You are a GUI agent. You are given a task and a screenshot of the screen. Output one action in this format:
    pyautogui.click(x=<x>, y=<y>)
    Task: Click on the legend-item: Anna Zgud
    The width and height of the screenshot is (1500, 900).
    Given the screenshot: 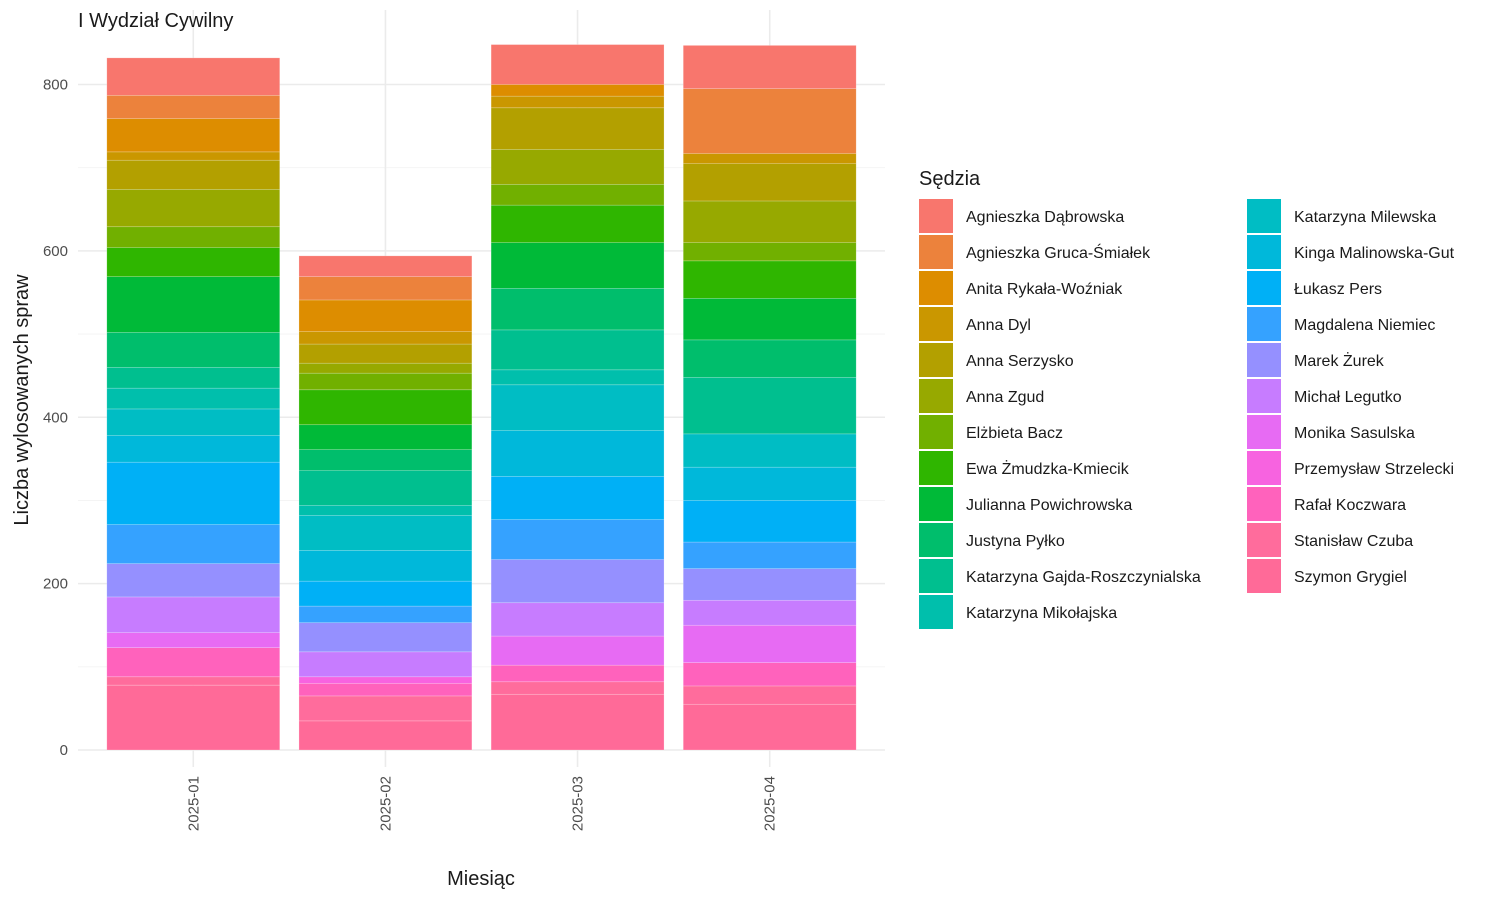 What is the action you would take?
    pyautogui.click(x=981, y=396)
    